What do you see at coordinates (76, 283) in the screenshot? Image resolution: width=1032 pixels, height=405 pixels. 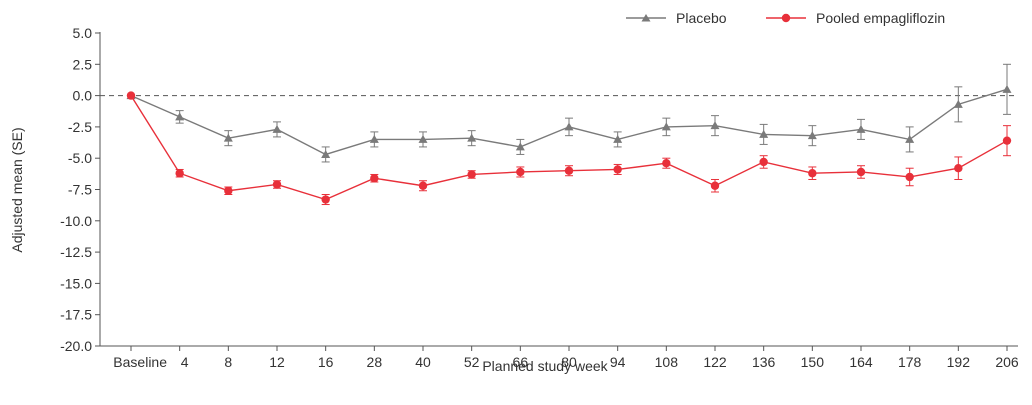 I see `y-tick-label: -15.0` at bounding box center [76, 283].